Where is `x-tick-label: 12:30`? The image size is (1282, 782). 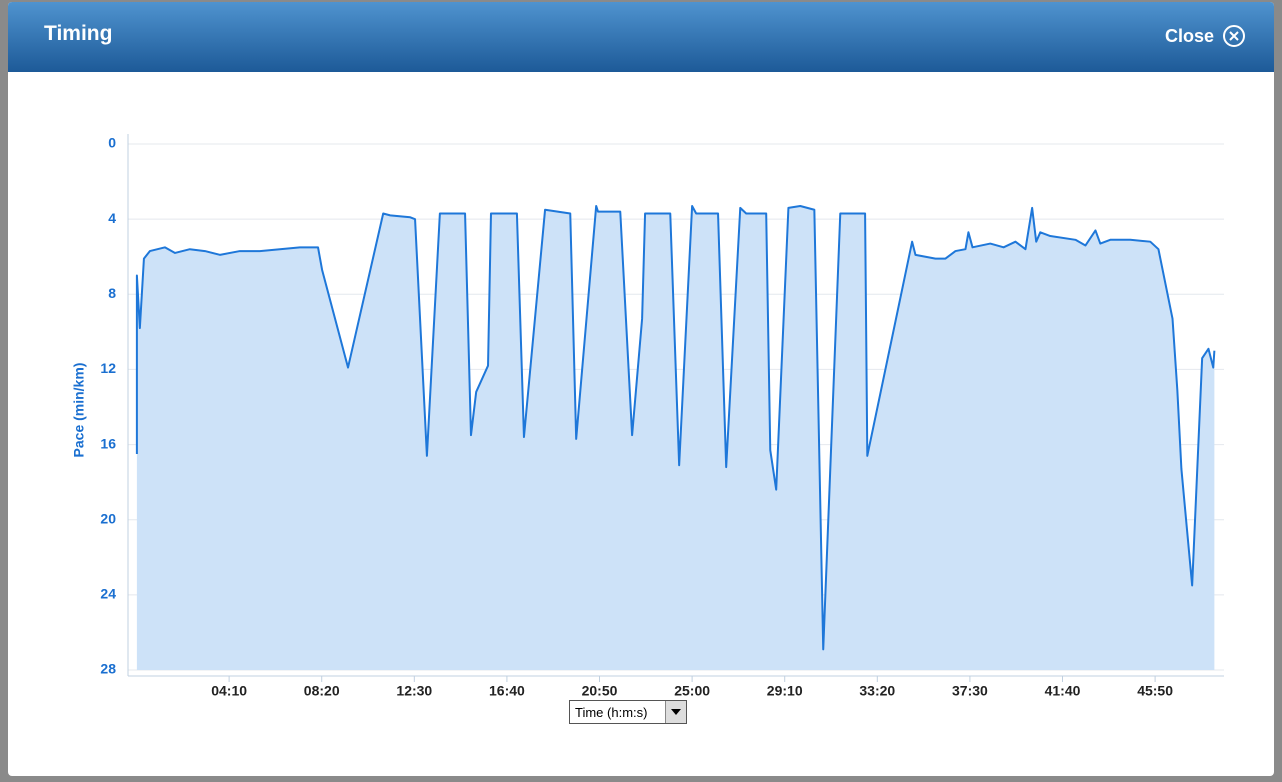
x-tick-label: 12:30 is located at coordinates (414, 691).